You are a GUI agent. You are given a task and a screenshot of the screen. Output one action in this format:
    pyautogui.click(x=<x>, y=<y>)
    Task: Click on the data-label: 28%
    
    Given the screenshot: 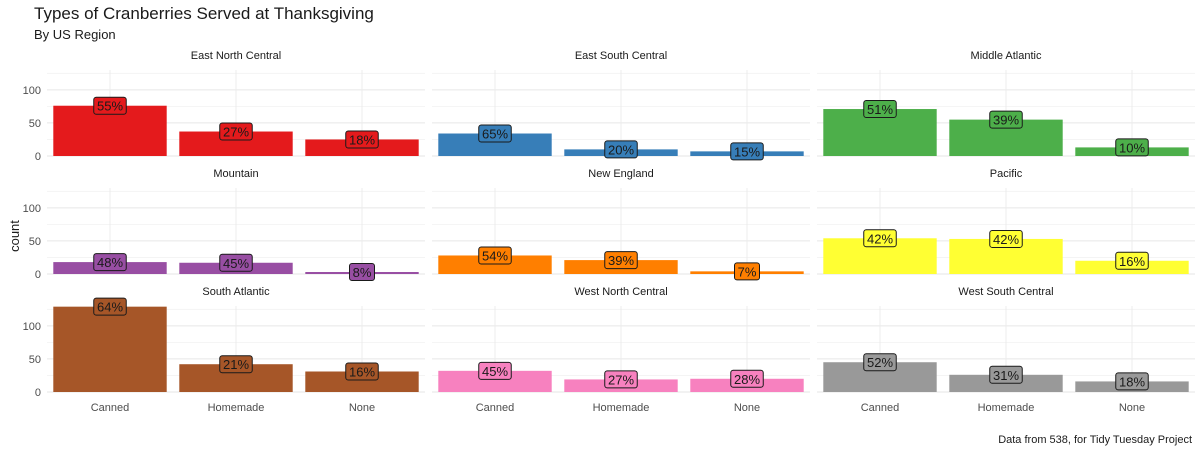 What is the action you would take?
    pyautogui.click(x=747, y=379)
    